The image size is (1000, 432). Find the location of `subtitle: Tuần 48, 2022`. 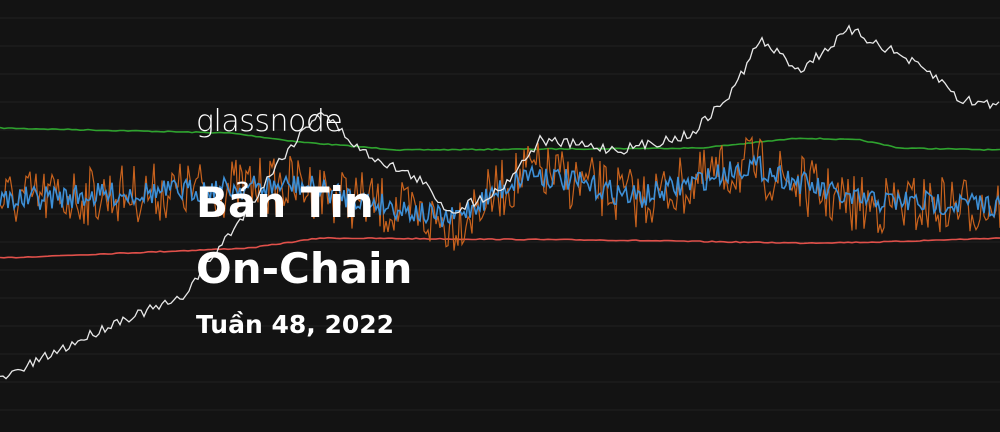

subtitle: Tuần 48, 2022 is located at coordinates (295, 324).